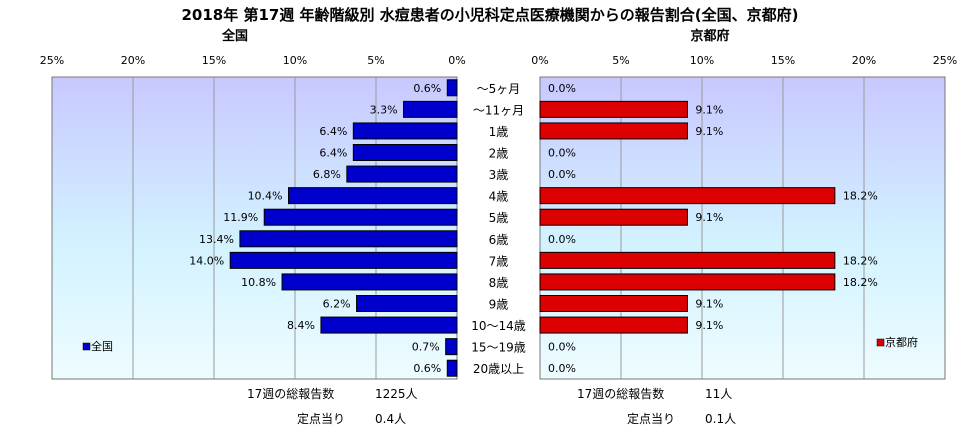 The width and height of the screenshot is (968, 432). What do you see at coordinates (456, 60) in the screenshot?
I see `left-tick-label: 0%` at bounding box center [456, 60].